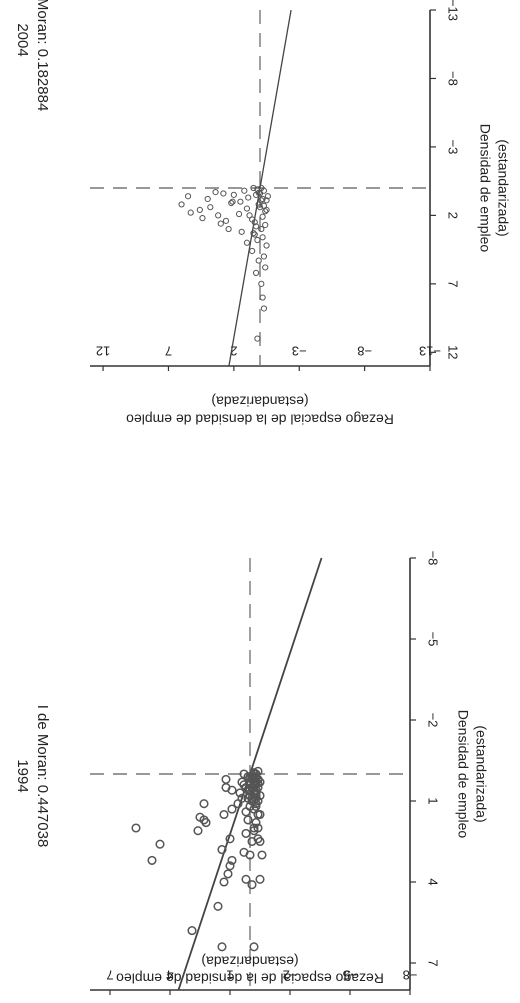 This screenshot has height=1003, width=520. What do you see at coordinates (433, 639) in the screenshot?
I see `x-tick-label: −5` at bounding box center [433, 639].